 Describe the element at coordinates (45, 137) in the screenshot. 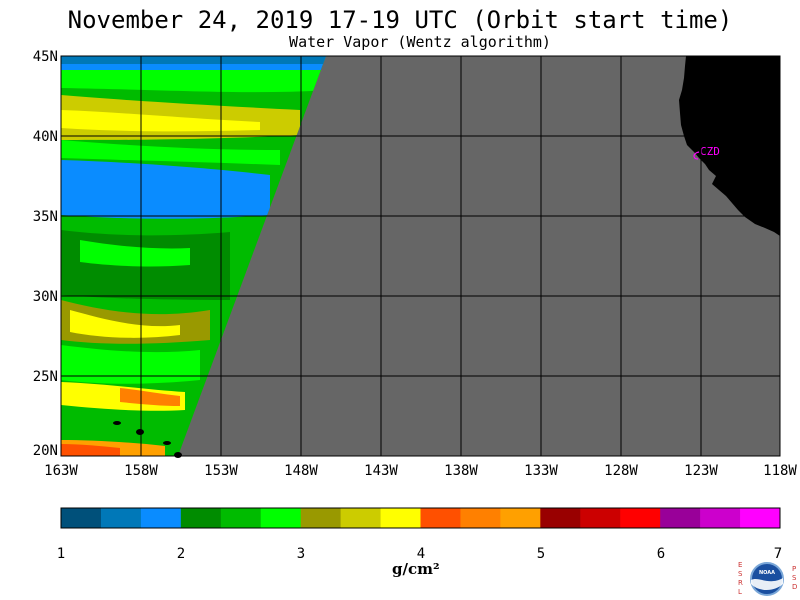

I see `lat-label: 40N` at that location.